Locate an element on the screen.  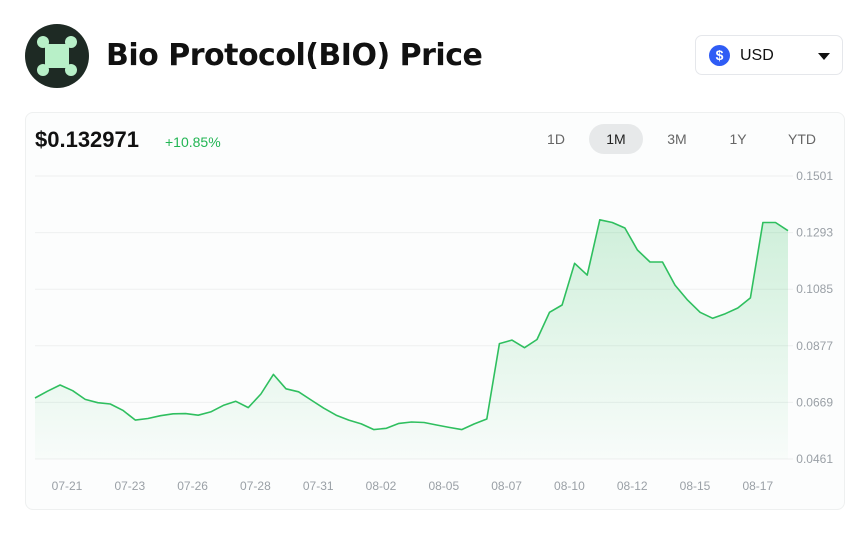
price-change: +10.85% is located at coordinates (193, 142).